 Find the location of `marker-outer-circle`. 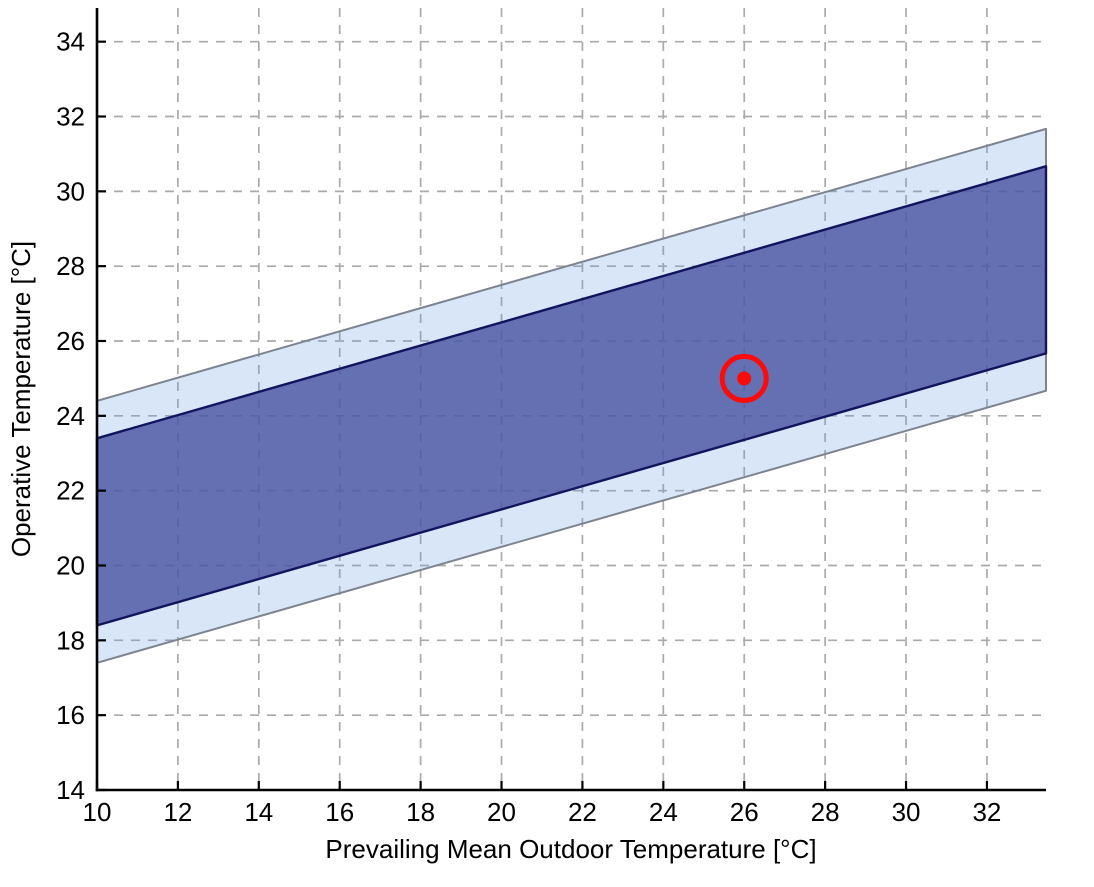

marker-outer-circle is located at coordinates (744, 378).